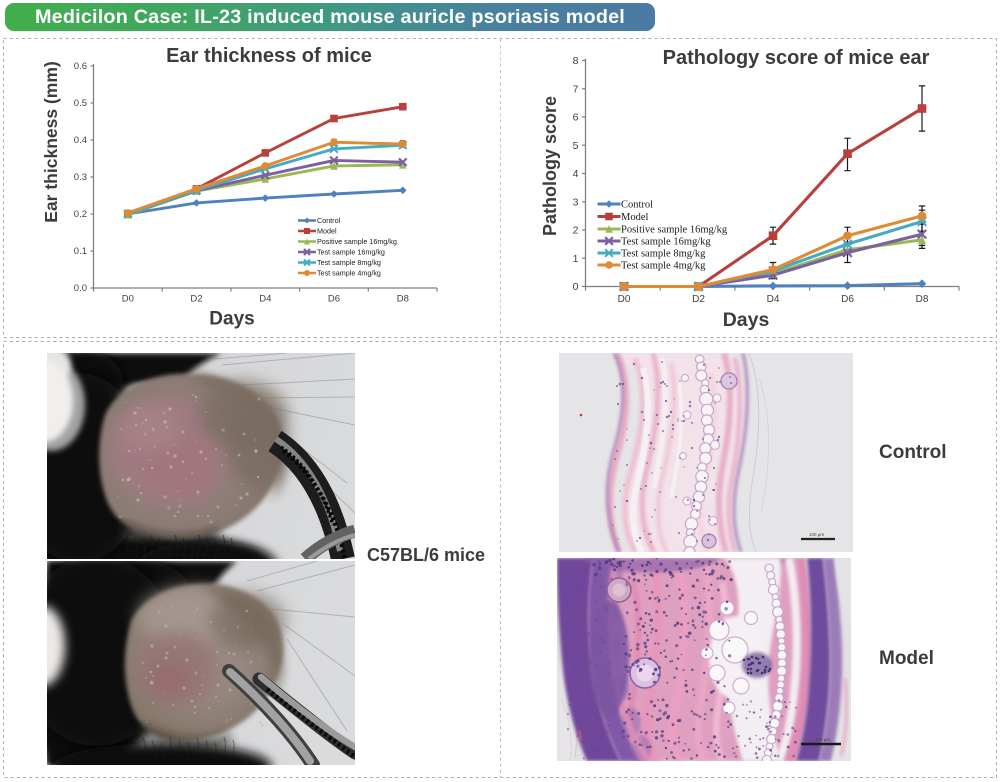  I want to click on svg-text: 0.4, so click(80, 140).